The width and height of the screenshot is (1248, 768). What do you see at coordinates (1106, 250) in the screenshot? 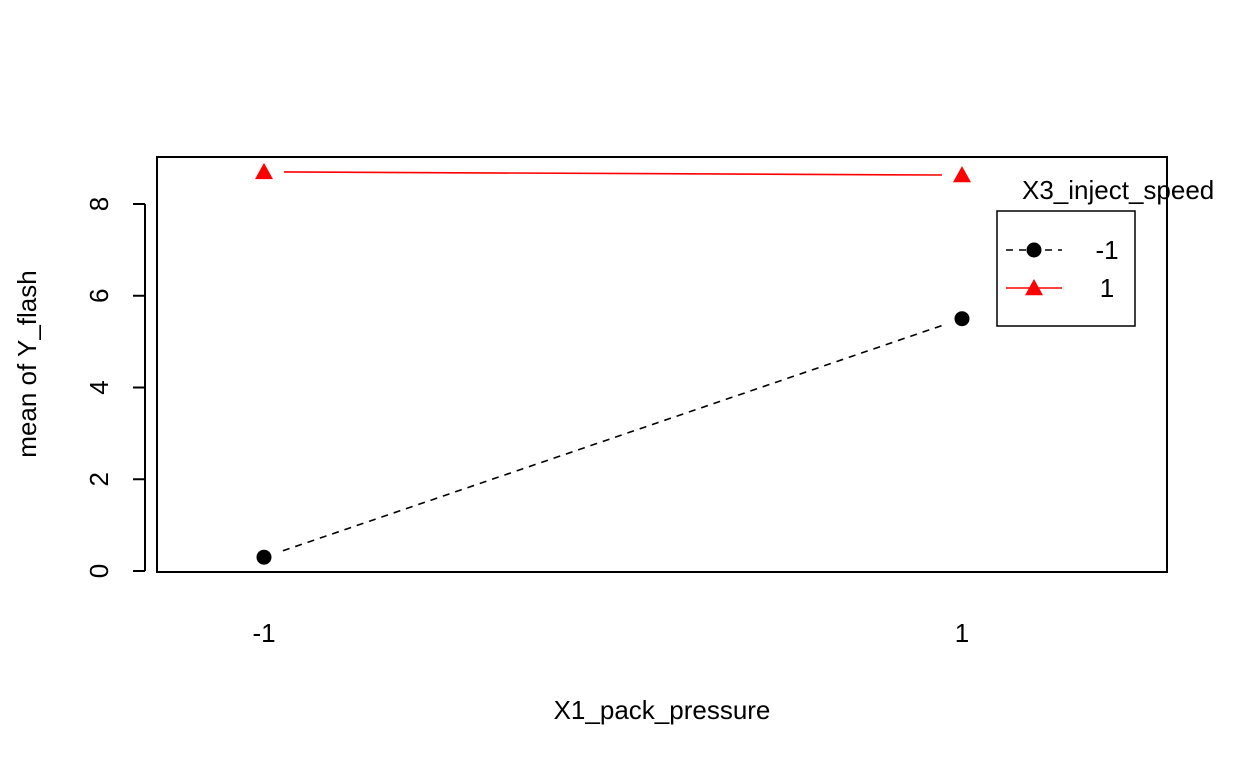
I see `legend-label: -1` at bounding box center [1106, 250].